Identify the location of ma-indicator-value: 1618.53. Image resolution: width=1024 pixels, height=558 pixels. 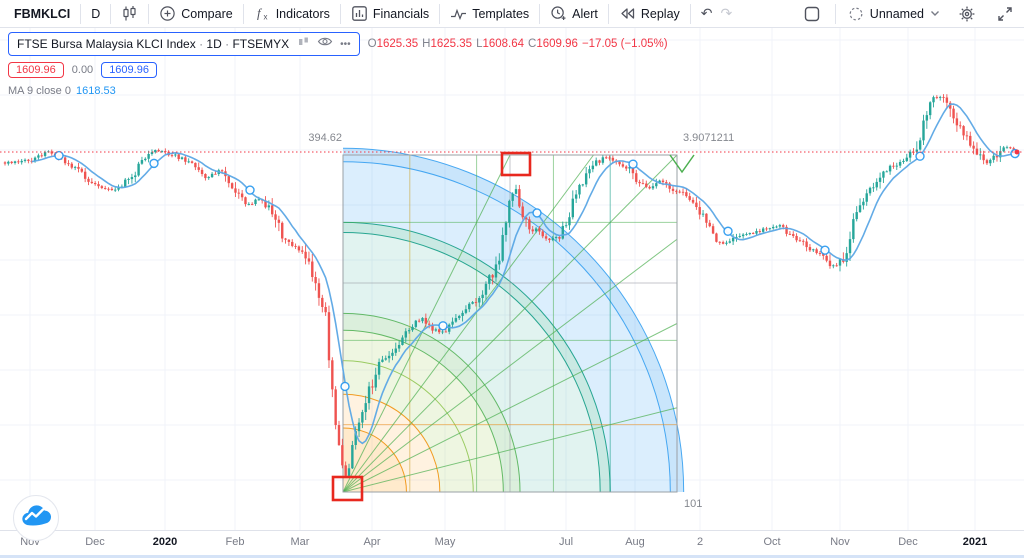
(95, 91).